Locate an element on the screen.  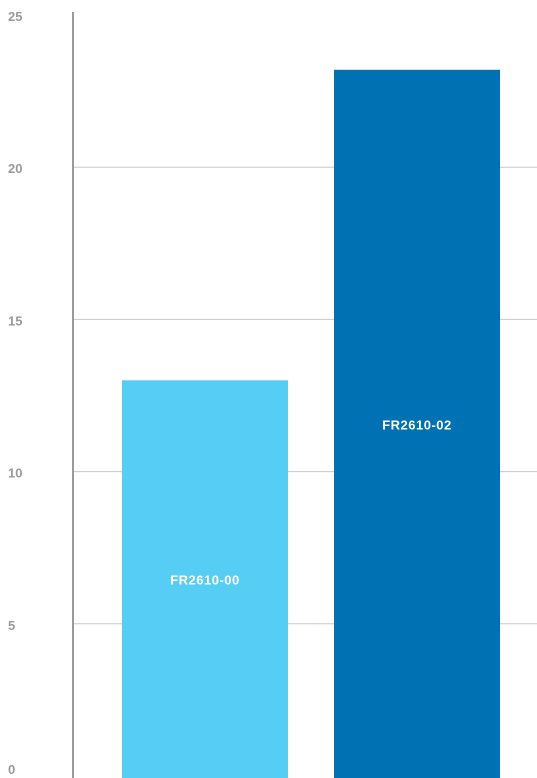
y-tick-label-0: 0 is located at coordinates (11, 769).